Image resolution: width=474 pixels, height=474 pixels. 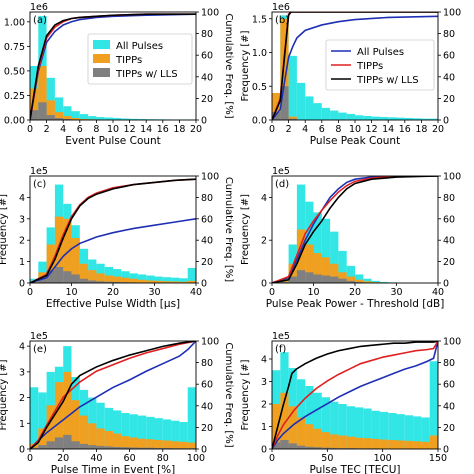 I want to click on x-tick-label: 16, so click(x=163, y=129).